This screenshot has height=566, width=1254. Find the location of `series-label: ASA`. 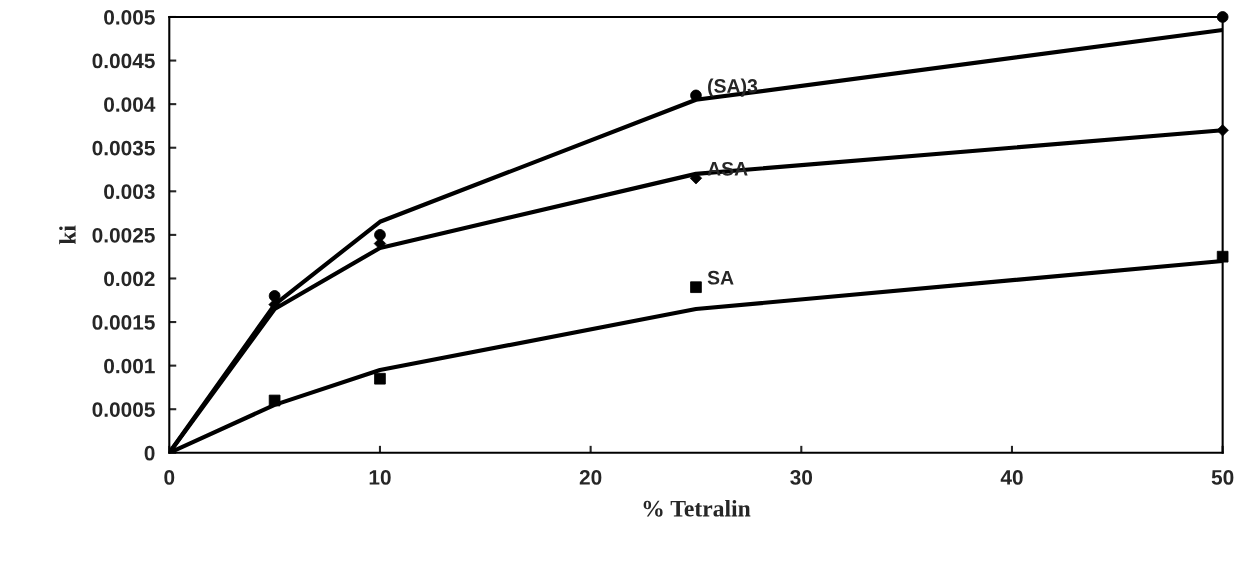

series-label: ASA is located at coordinates (727, 168).